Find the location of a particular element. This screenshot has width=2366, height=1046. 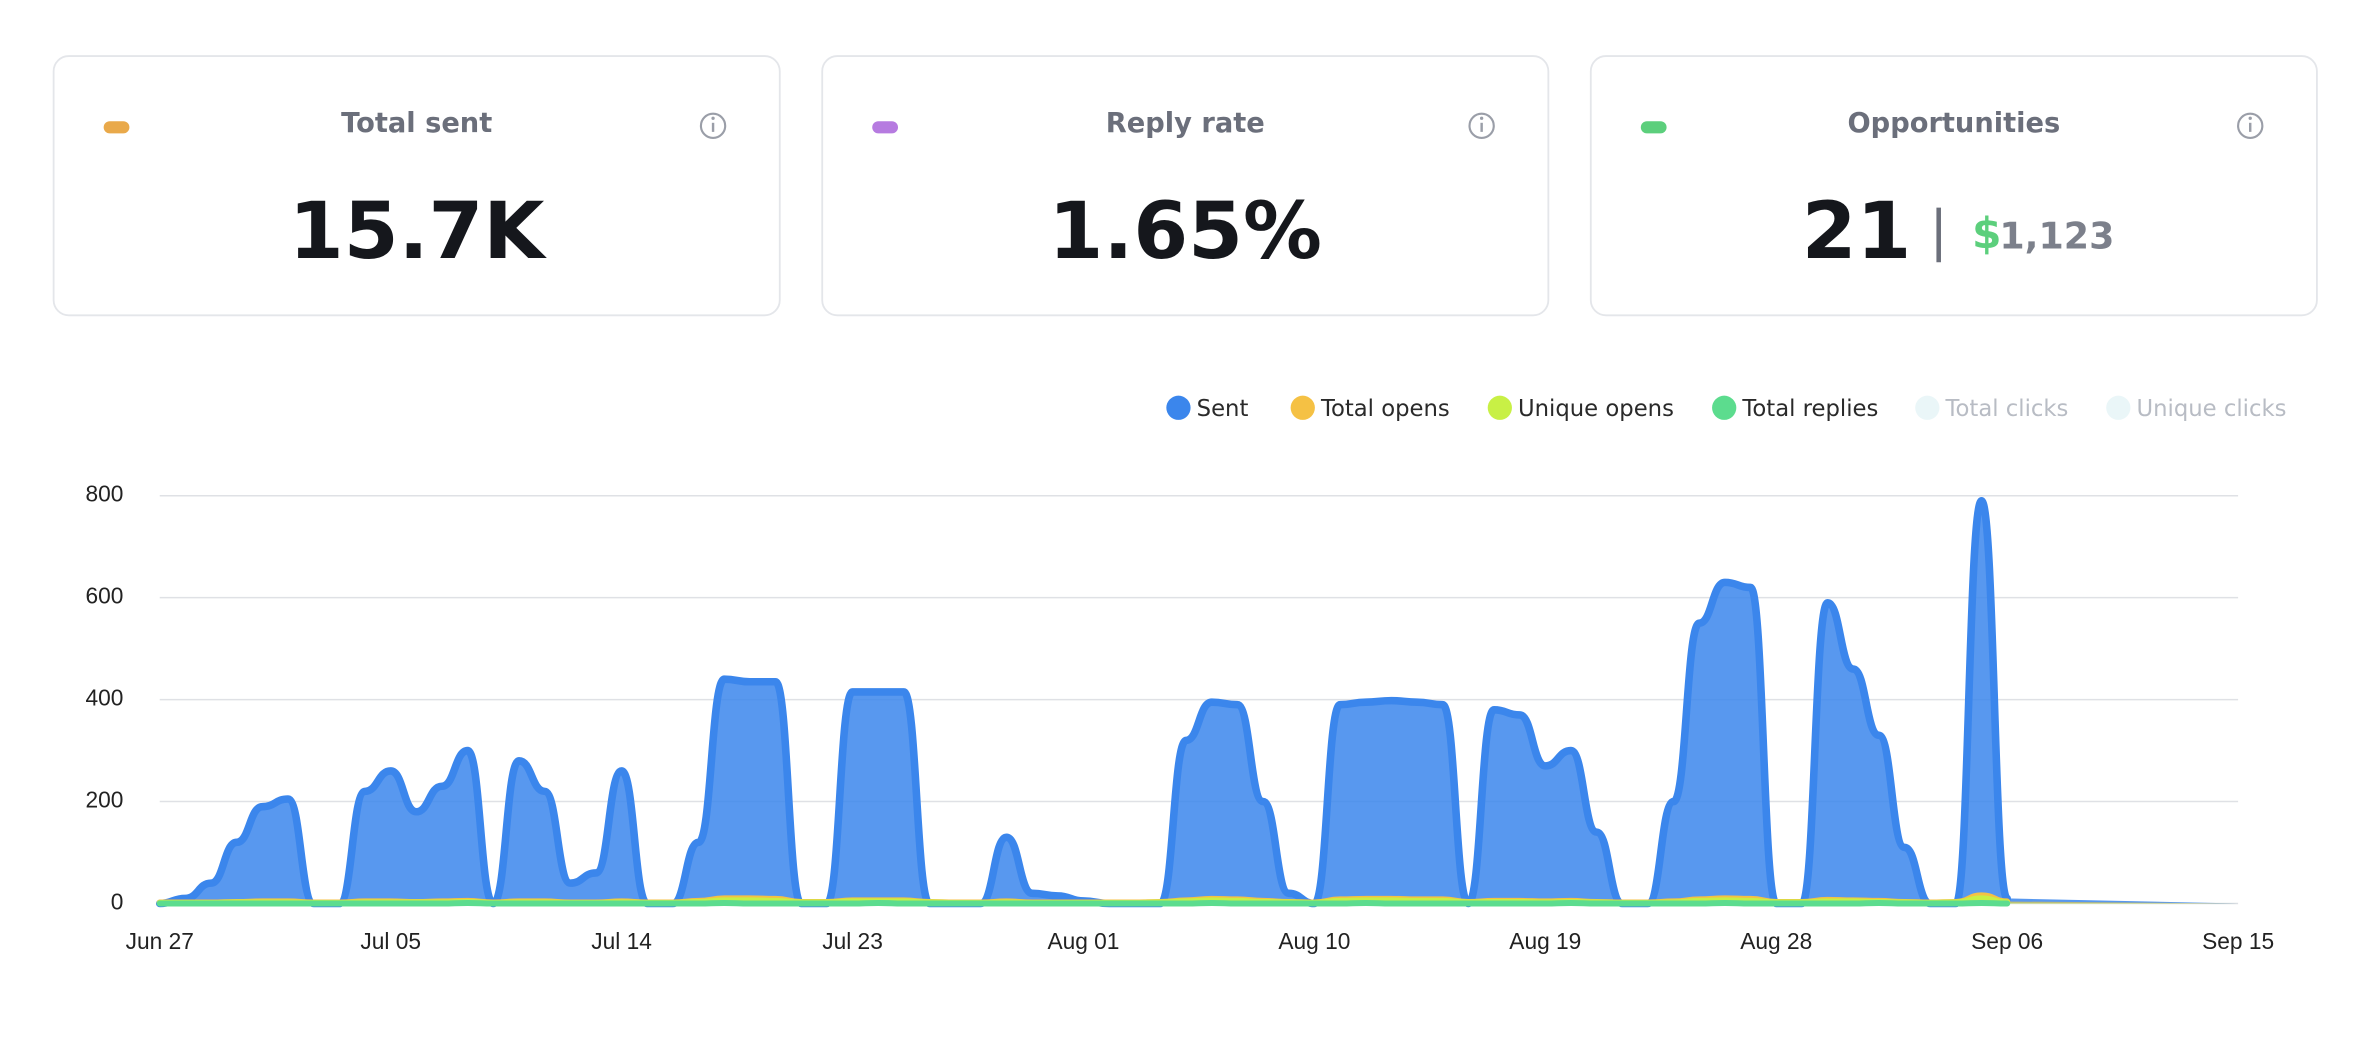

card-title: Opportunities is located at coordinates (1954, 123).